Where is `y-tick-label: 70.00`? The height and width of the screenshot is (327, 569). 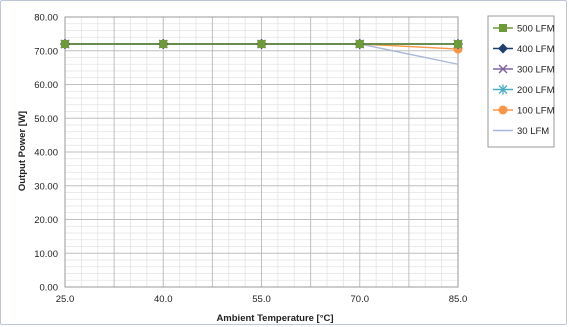
y-tick-label: 70.00 is located at coordinates (46, 51).